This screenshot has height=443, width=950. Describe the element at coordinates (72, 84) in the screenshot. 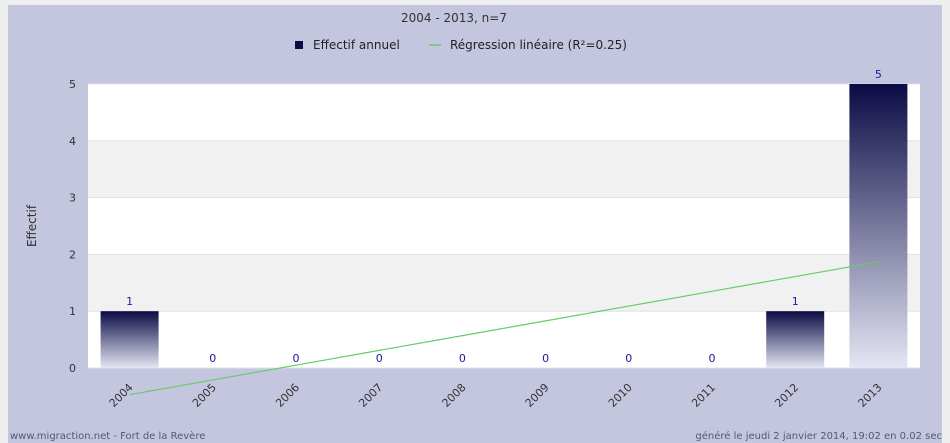

I see `y-tick-label: 5` at that location.